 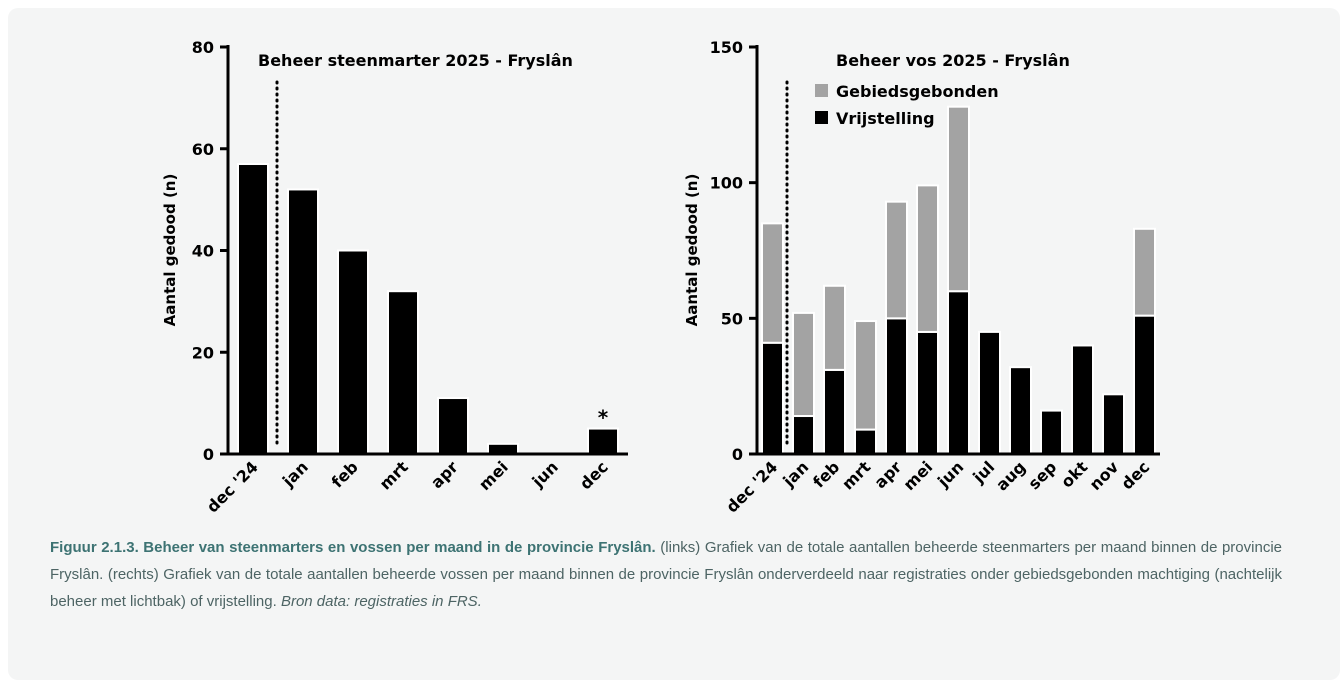 What do you see at coordinates (953, 60) in the screenshot?
I see `chart-title: Beheer vos 2025 - Fryslân` at bounding box center [953, 60].